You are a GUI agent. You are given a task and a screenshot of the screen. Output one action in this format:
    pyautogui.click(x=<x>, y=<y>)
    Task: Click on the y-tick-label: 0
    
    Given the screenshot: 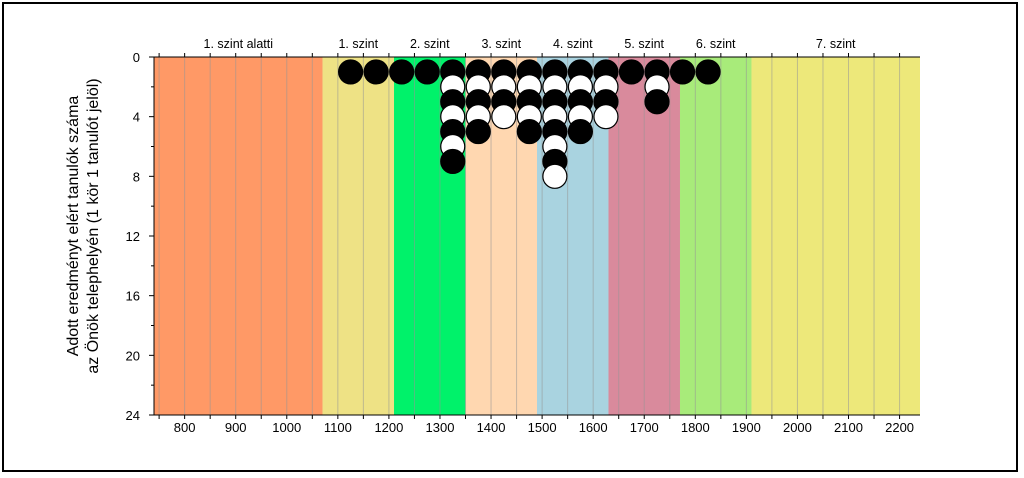 What is the action you would take?
    pyautogui.click(x=136, y=57)
    